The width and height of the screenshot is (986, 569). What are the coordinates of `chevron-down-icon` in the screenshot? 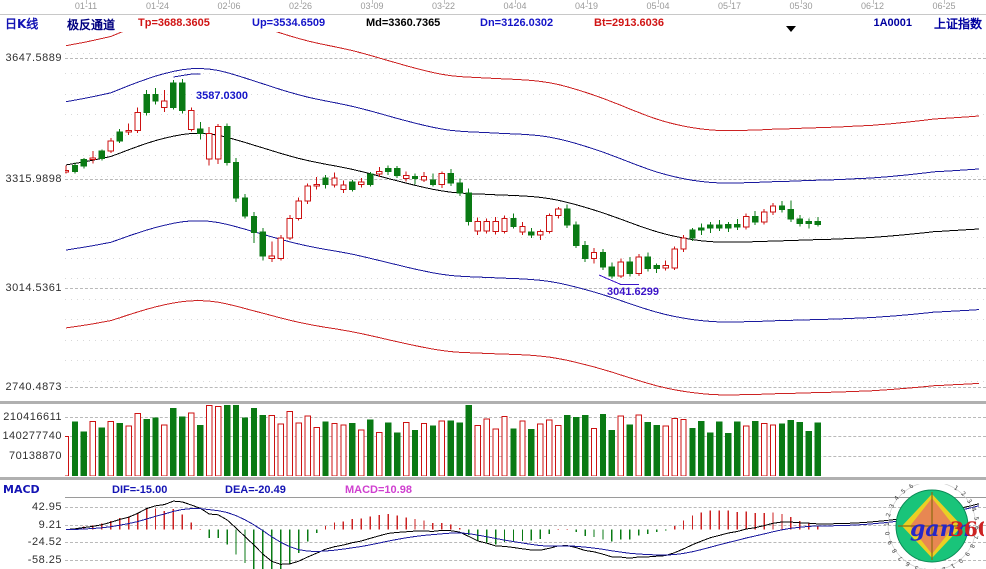 It's located at (791, 29).